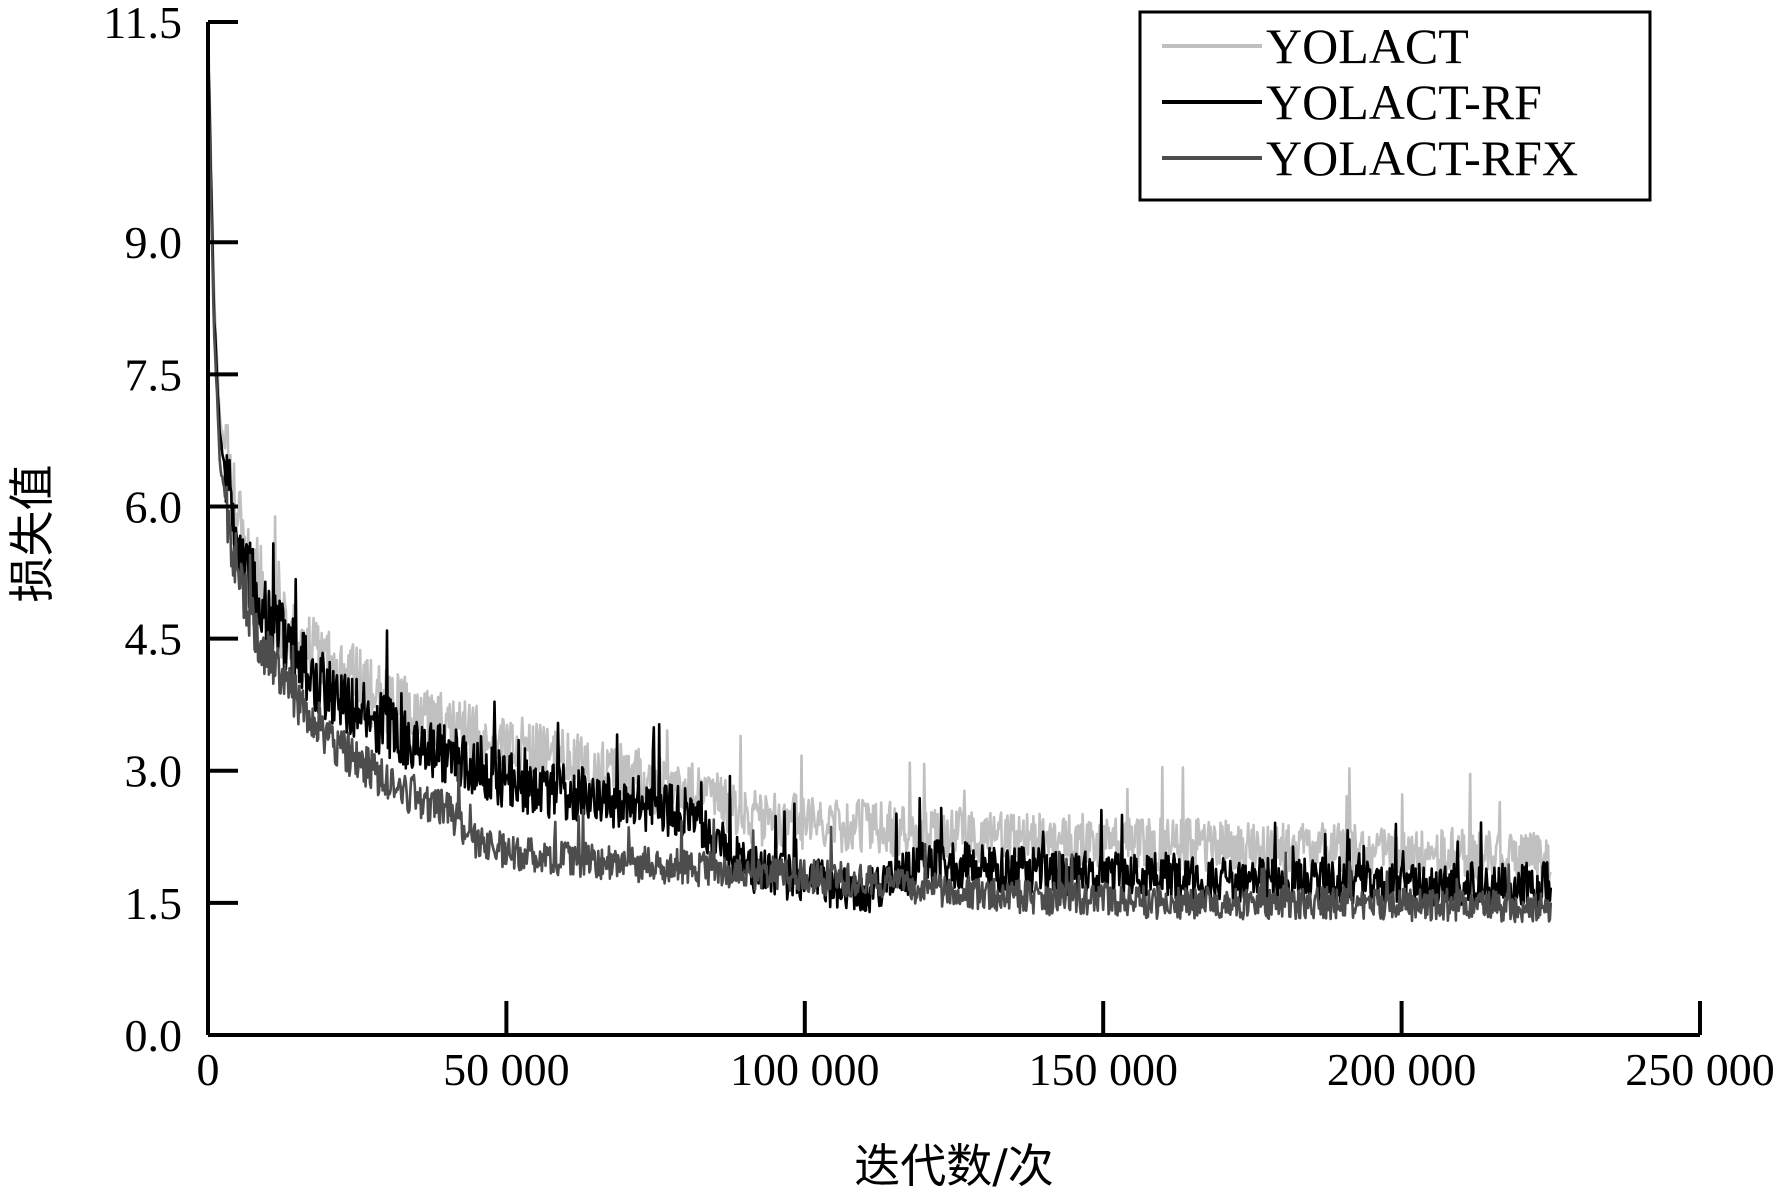  What do you see at coordinates (154, 1035) in the screenshot?
I see `y-tick-label: 0.0` at bounding box center [154, 1035].